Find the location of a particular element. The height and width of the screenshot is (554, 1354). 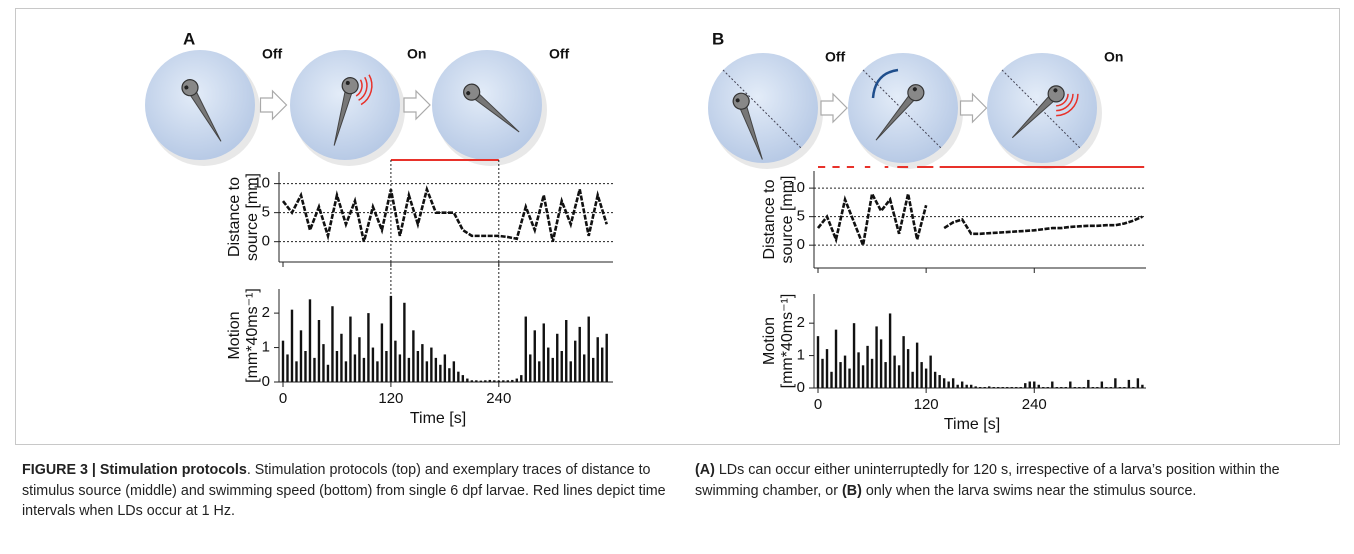

y-axis-title: Distance to is located at coordinates (234, 217).